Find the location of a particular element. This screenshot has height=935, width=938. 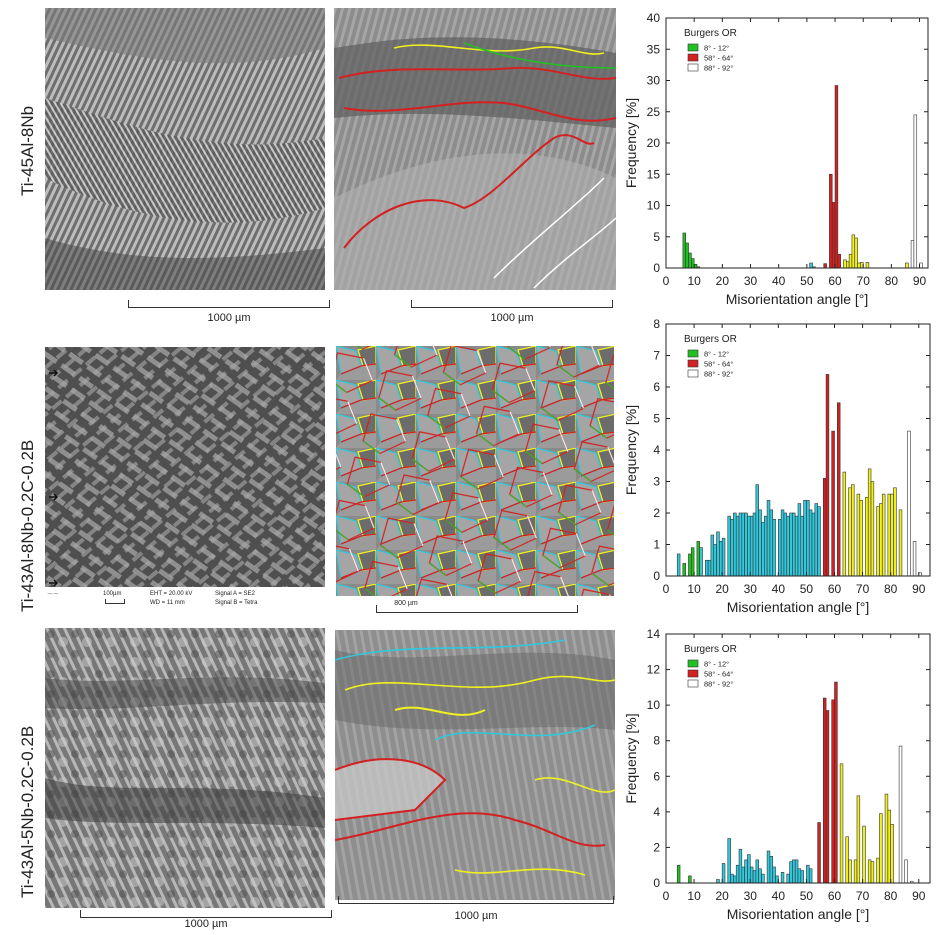

y-tick-label: 6 is located at coordinates (656, 776).